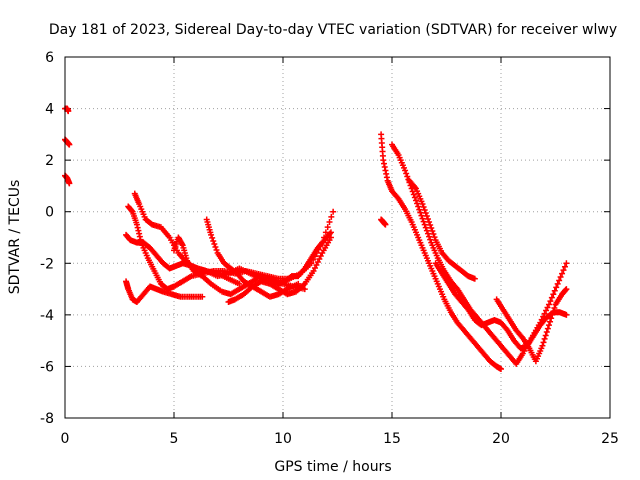 This screenshot has width=640, height=480. What do you see at coordinates (283, 439) in the screenshot?
I see `x-tick-label: 10` at bounding box center [283, 439].